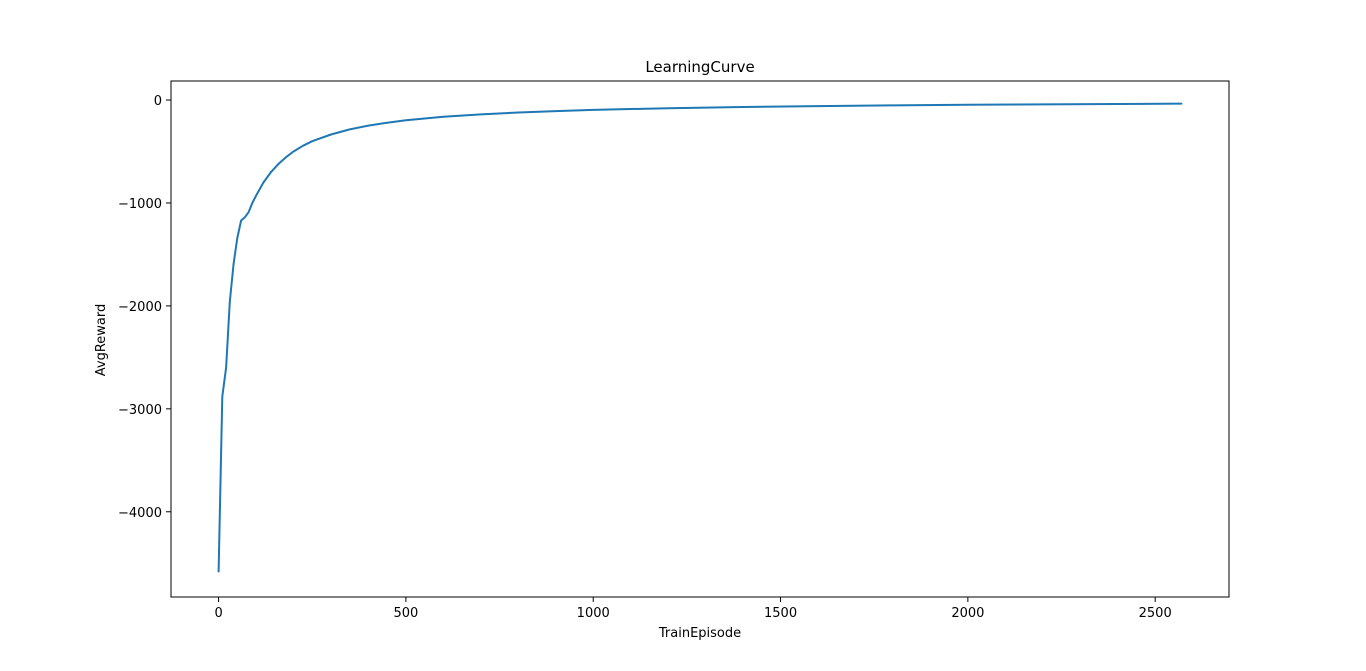 The width and height of the screenshot is (1366, 671). Describe the element at coordinates (780, 613) in the screenshot. I see `x-tick-label: 1500` at that location.